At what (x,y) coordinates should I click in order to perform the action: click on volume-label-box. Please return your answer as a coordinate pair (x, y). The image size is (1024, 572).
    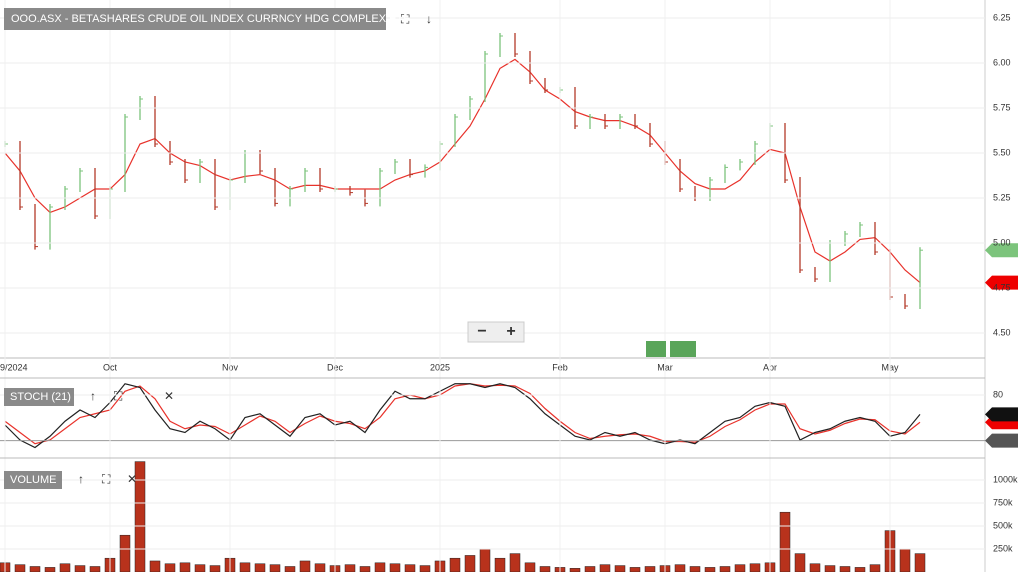
    Looking at the image, I should click on (33, 480).